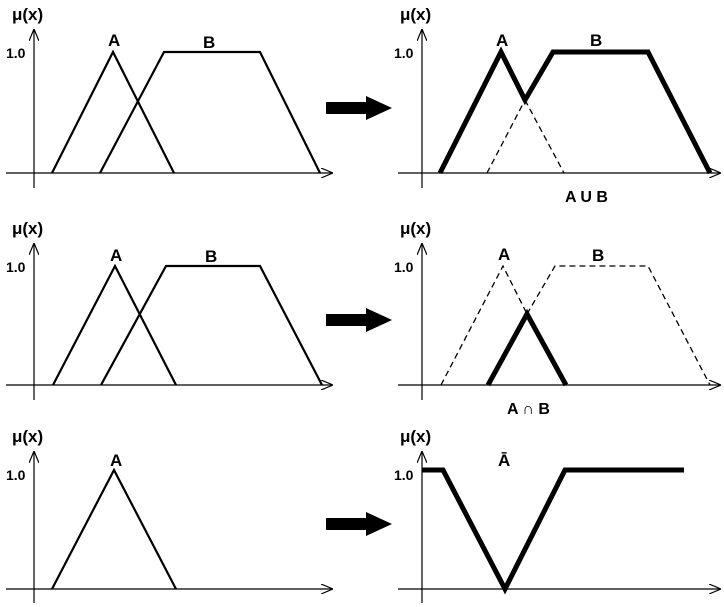  I want to click on intersection-result-panel: μ(x) 1.0 A B A ∩ B, so click(557, 318).